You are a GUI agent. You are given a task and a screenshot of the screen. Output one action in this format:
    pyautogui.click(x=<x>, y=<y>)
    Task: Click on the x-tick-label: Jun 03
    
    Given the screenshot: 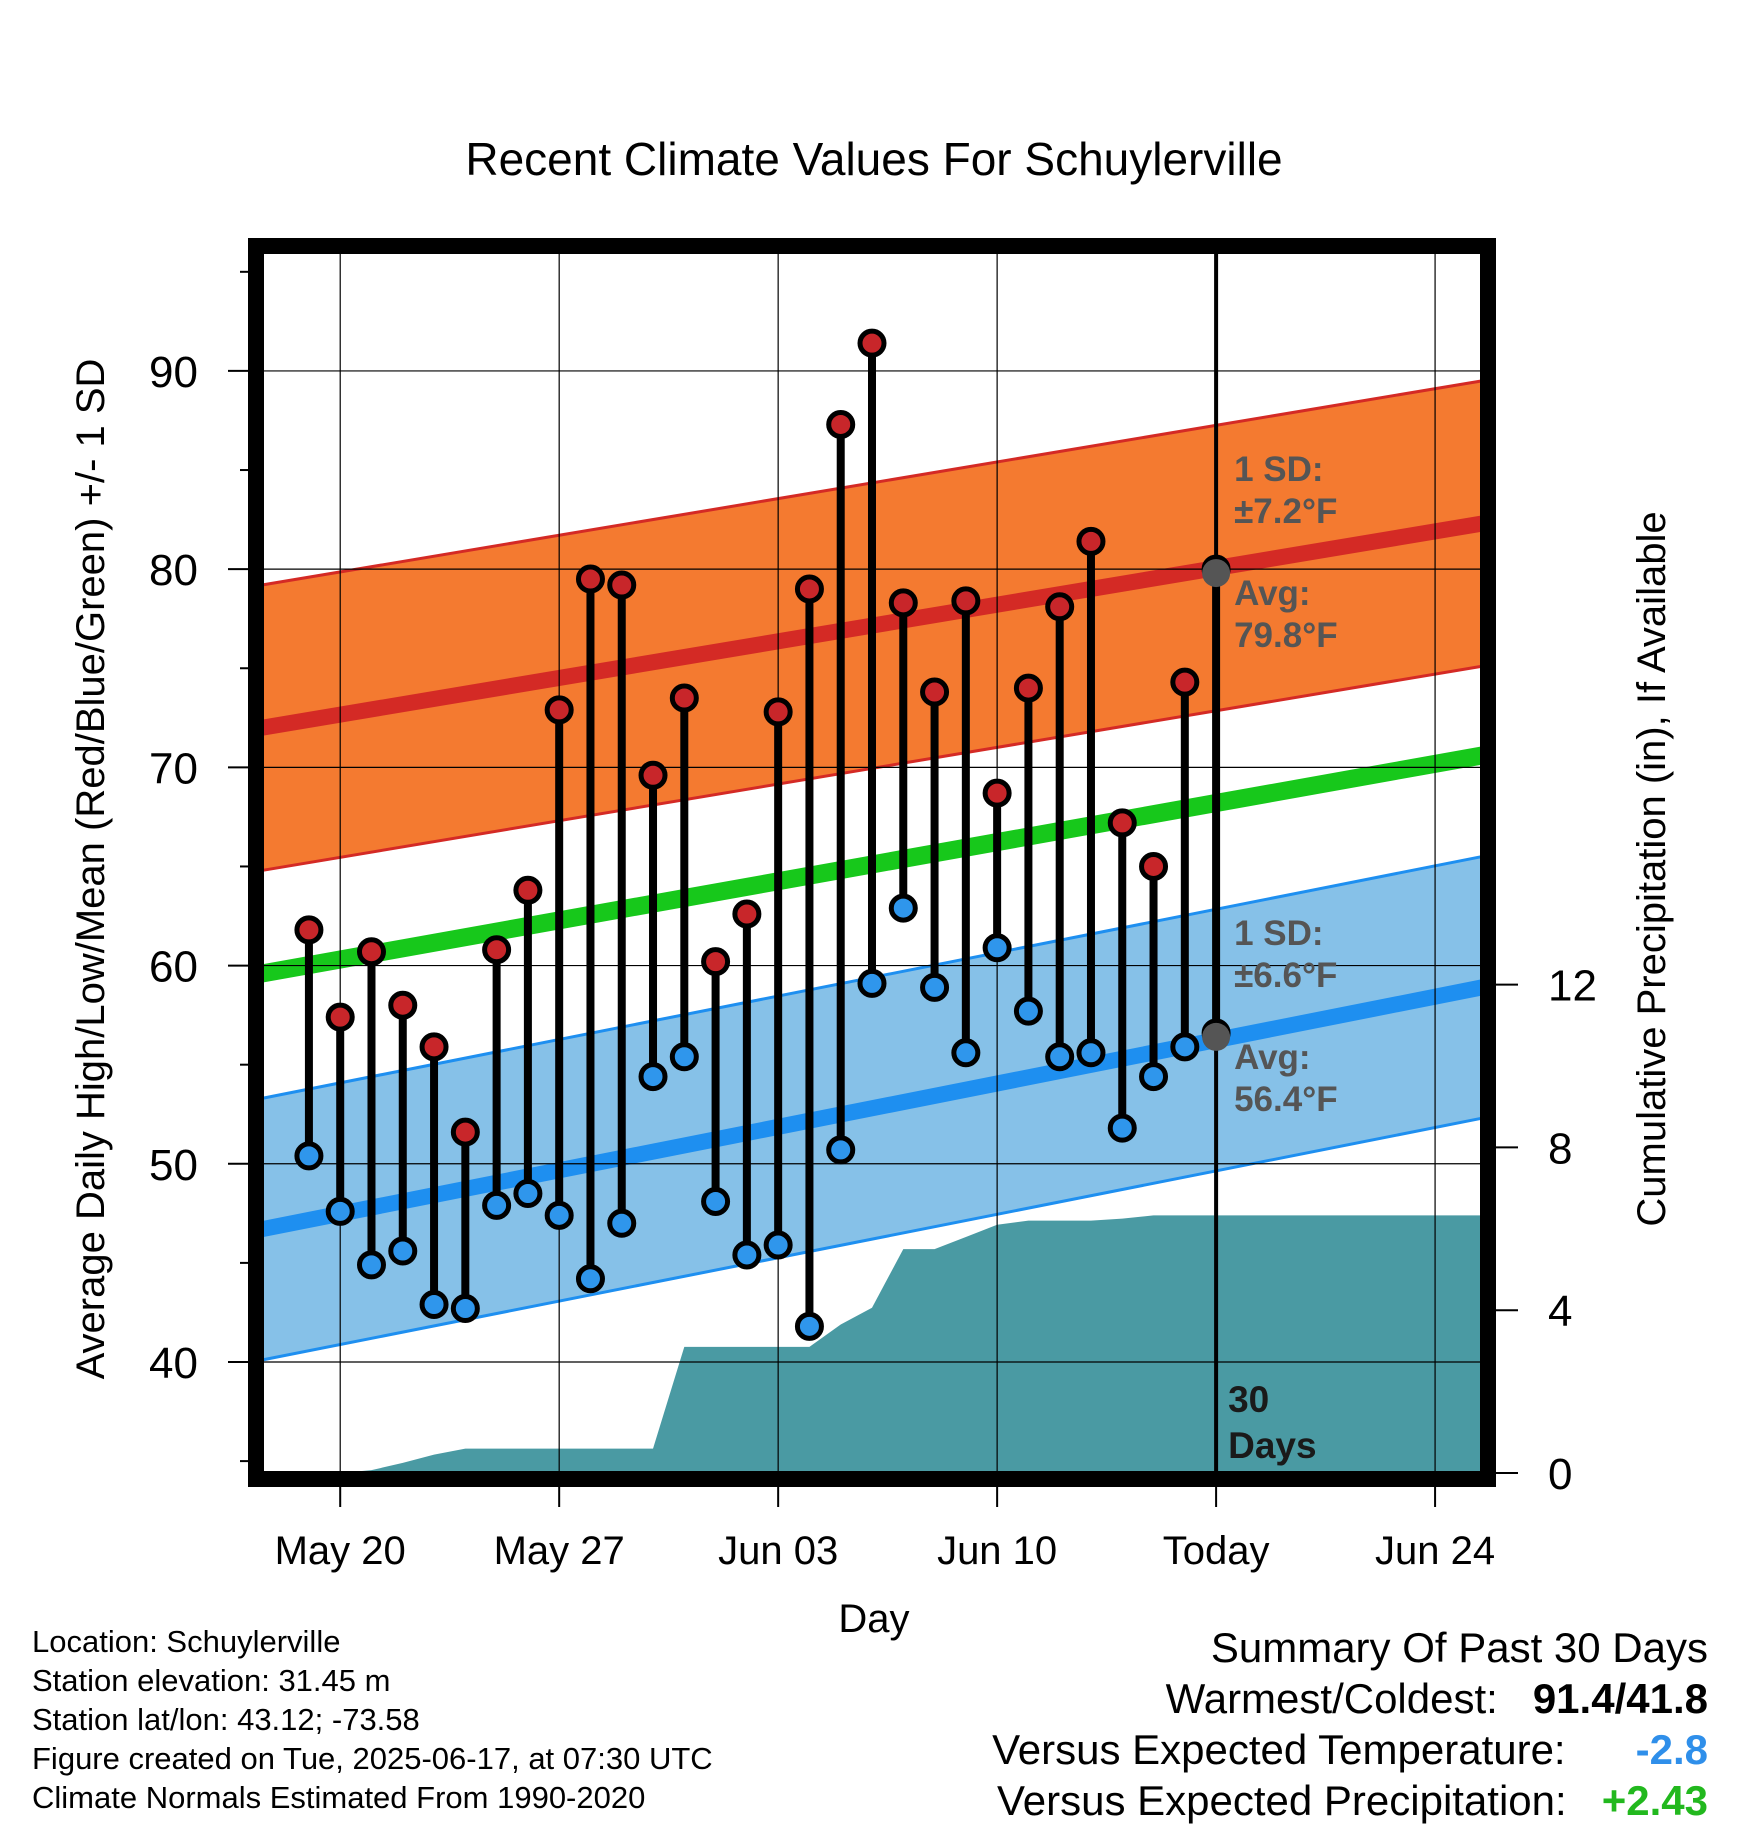 What is the action you would take?
    pyautogui.click(x=778, y=1551)
    